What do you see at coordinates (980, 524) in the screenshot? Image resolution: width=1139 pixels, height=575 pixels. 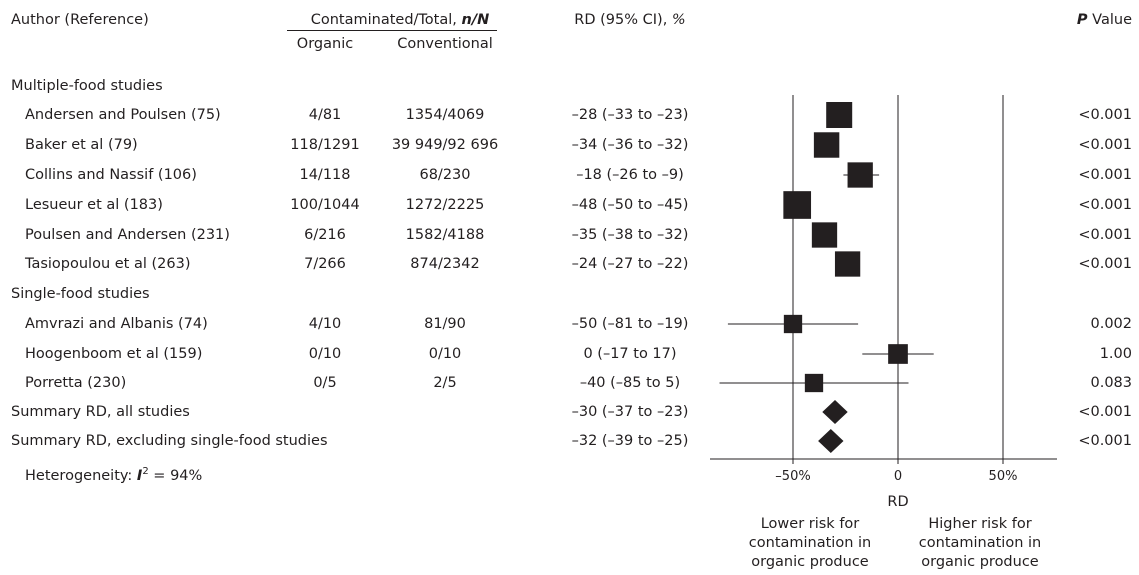 I see `note-higher-risk-1: Higher risk for` at bounding box center [980, 524].